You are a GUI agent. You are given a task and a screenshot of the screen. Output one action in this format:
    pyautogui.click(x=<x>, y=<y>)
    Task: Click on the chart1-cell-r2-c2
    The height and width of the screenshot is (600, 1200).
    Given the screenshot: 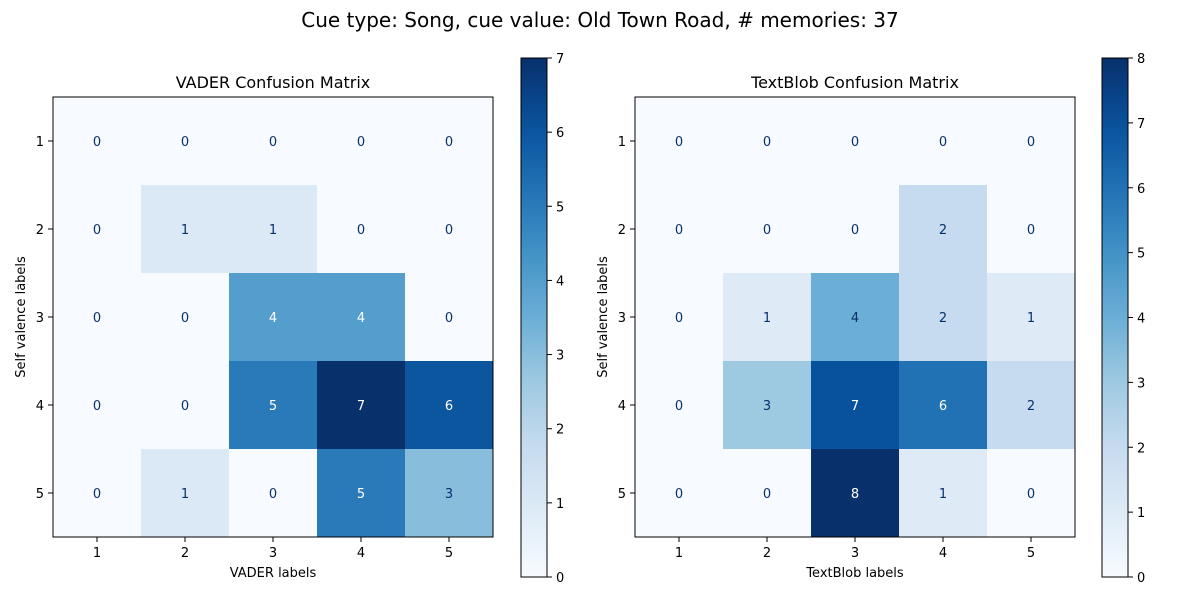 What is the action you would take?
    pyautogui.click(x=185, y=229)
    